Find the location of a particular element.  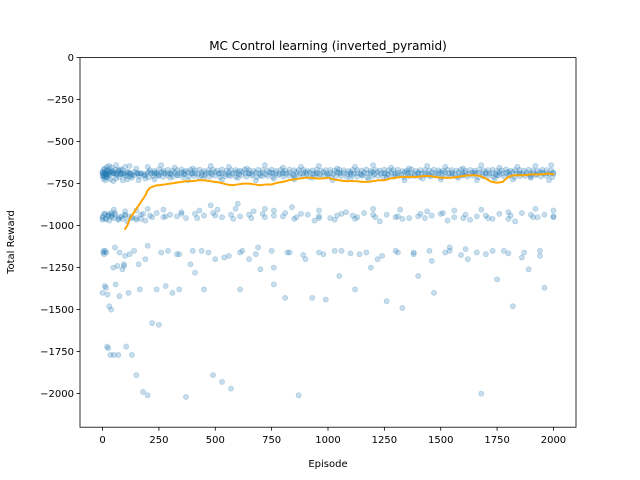

x-tick-label: 1500 is located at coordinates (440, 440).